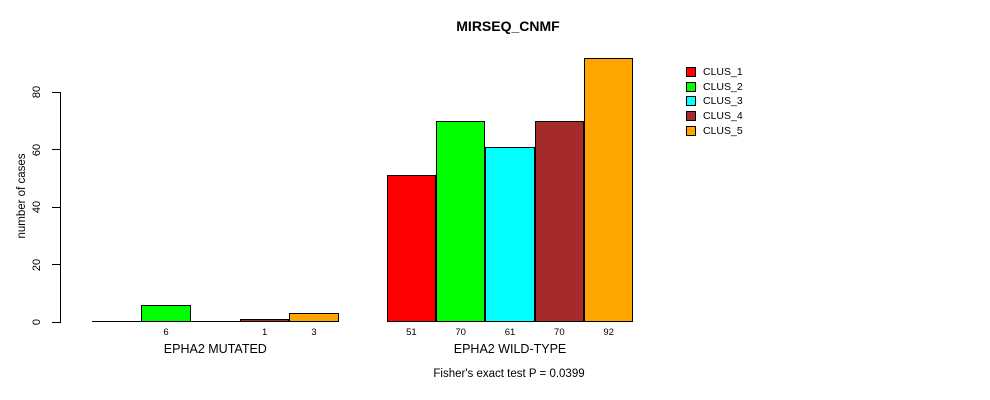 Image resolution: width=990 pixels, height=400 pixels. I want to click on y-axis-tick-label: 20, so click(37, 264).